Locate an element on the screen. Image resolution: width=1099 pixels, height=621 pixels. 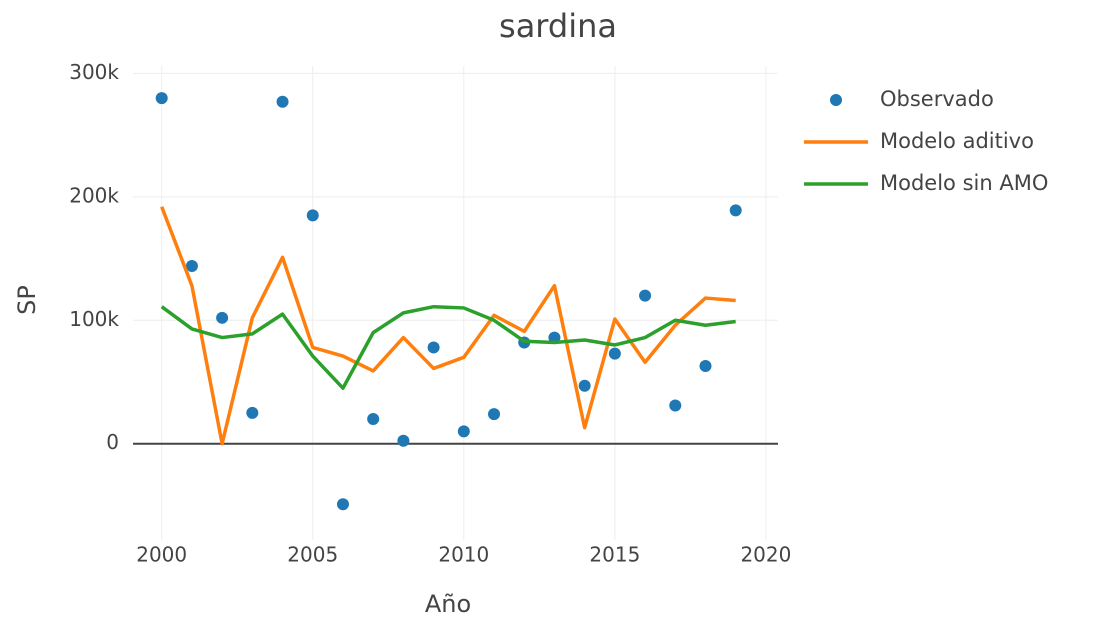
x-tick-label: 2000 is located at coordinates (161, 555).